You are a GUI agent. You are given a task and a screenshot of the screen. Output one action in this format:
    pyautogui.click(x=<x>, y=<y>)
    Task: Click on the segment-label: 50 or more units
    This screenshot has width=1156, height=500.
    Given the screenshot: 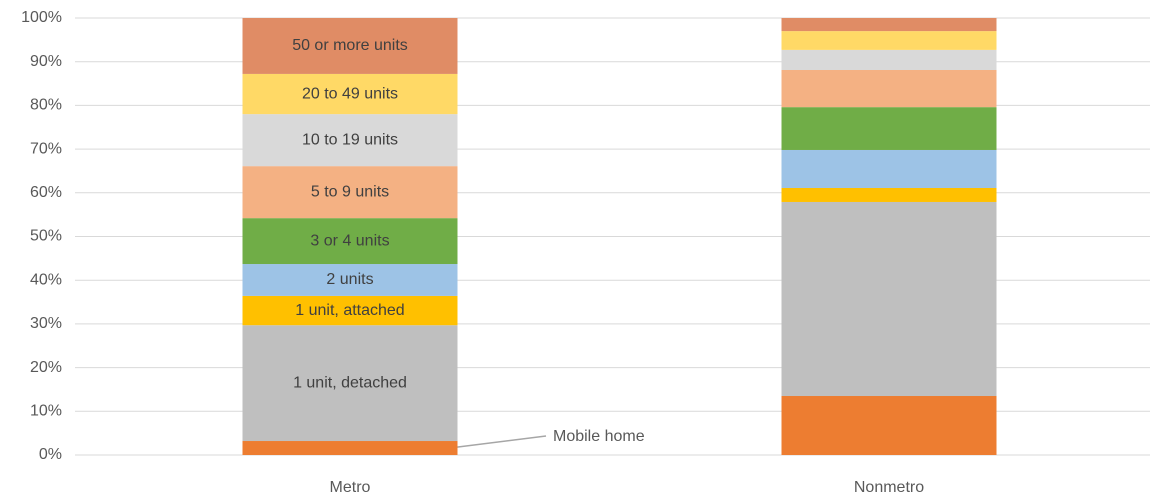 What is the action you would take?
    pyautogui.click(x=350, y=45)
    